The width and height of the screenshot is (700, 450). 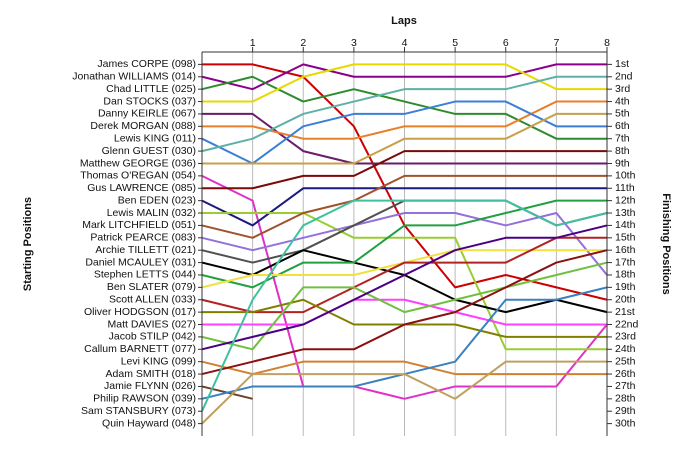 I want to click on y-tick-label: Levi KING (099), so click(x=158, y=361).